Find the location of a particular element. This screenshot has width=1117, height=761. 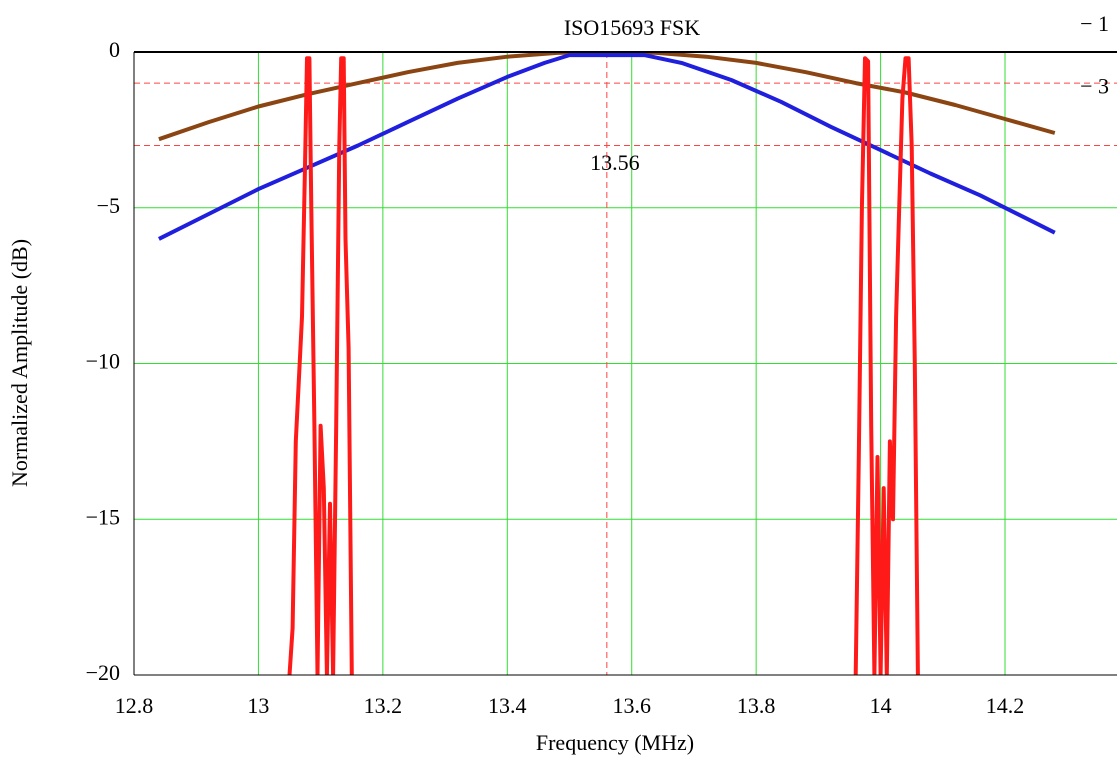

y-tick-label: −5 is located at coordinates (108, 205).